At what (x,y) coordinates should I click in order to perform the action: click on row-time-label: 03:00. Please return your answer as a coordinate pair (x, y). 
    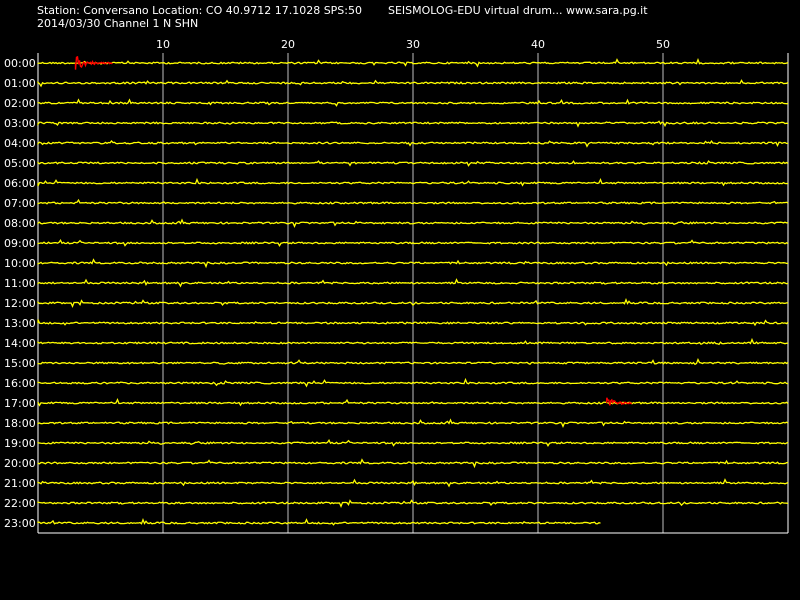
    Looking at the image, I should click on (20, 123).